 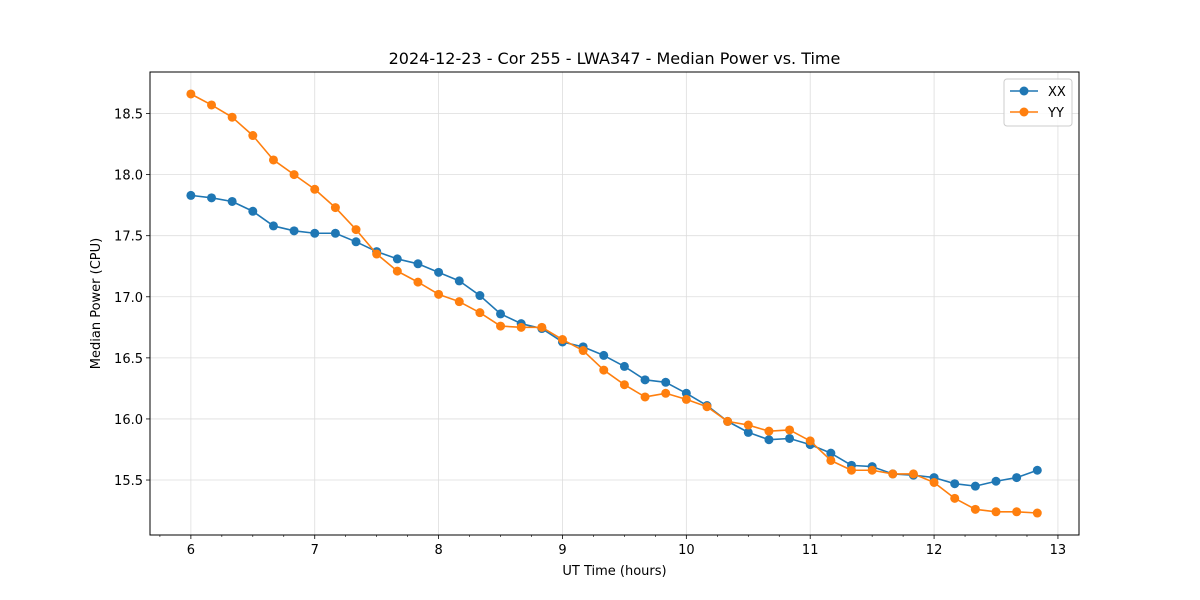 What do you see at coordinates (132, 298) in the screenshot?
I see `y-axis: 15.5 16.0 16.5 17.0 17.5 18.0 18.5` at bounding box center [132, 298].